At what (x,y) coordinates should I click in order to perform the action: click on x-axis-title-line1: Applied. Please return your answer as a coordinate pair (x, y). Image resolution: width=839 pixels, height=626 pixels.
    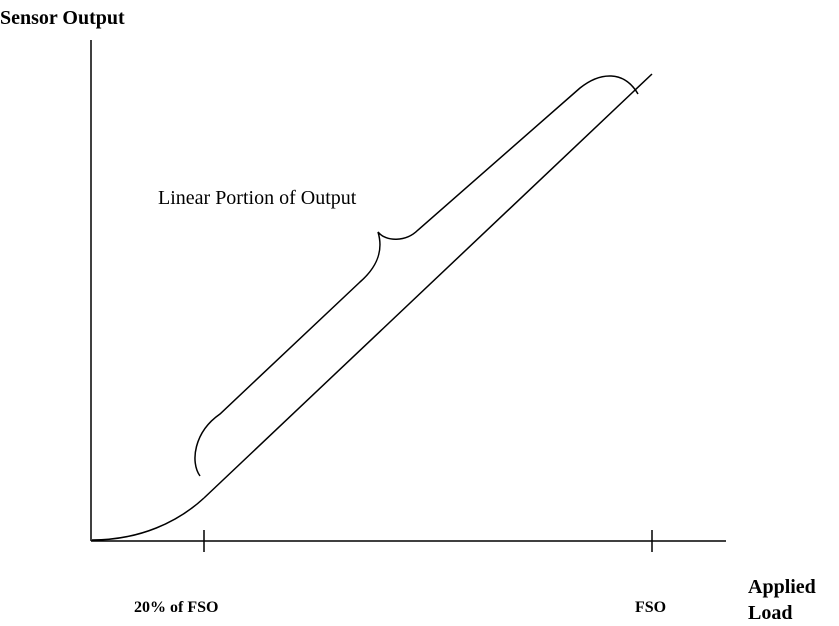
    Looking at the image, I should click on (782, 587).